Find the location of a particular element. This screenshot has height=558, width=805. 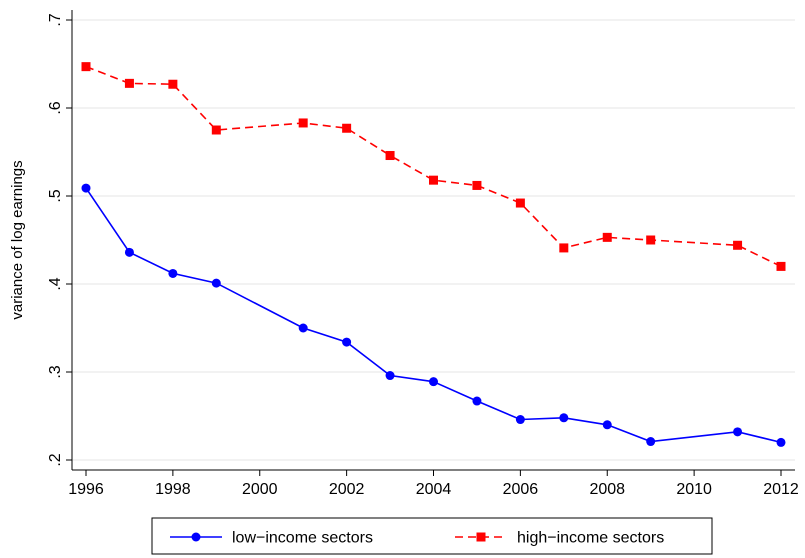

y-tick-label: .5 is located at coordinates (55, 195).